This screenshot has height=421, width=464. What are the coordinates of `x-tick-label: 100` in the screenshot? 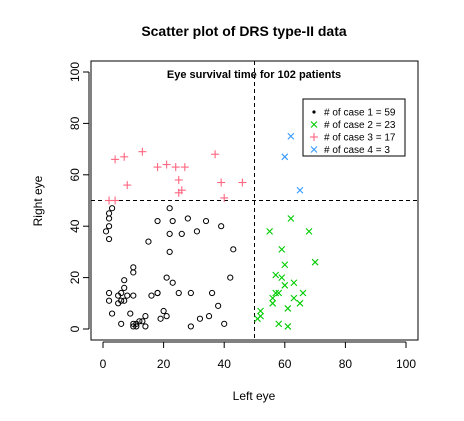 It's located at (406, 364).